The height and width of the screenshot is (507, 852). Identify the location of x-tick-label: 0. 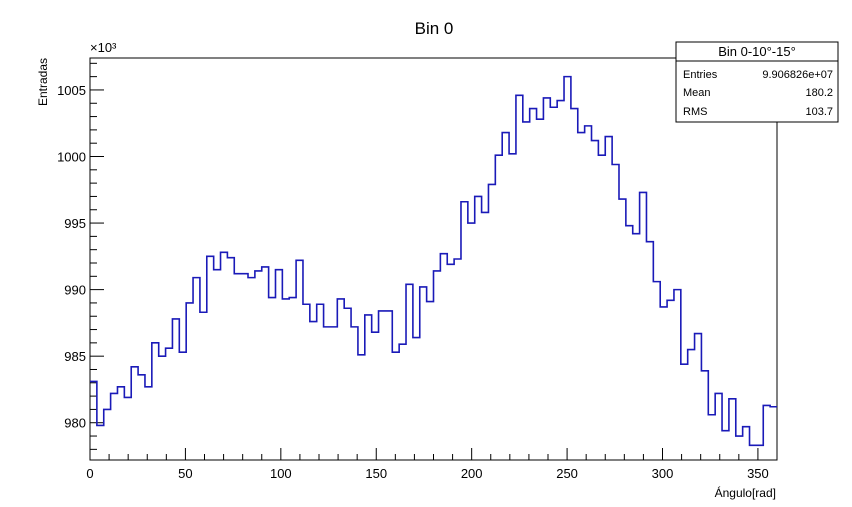
(89, 473).